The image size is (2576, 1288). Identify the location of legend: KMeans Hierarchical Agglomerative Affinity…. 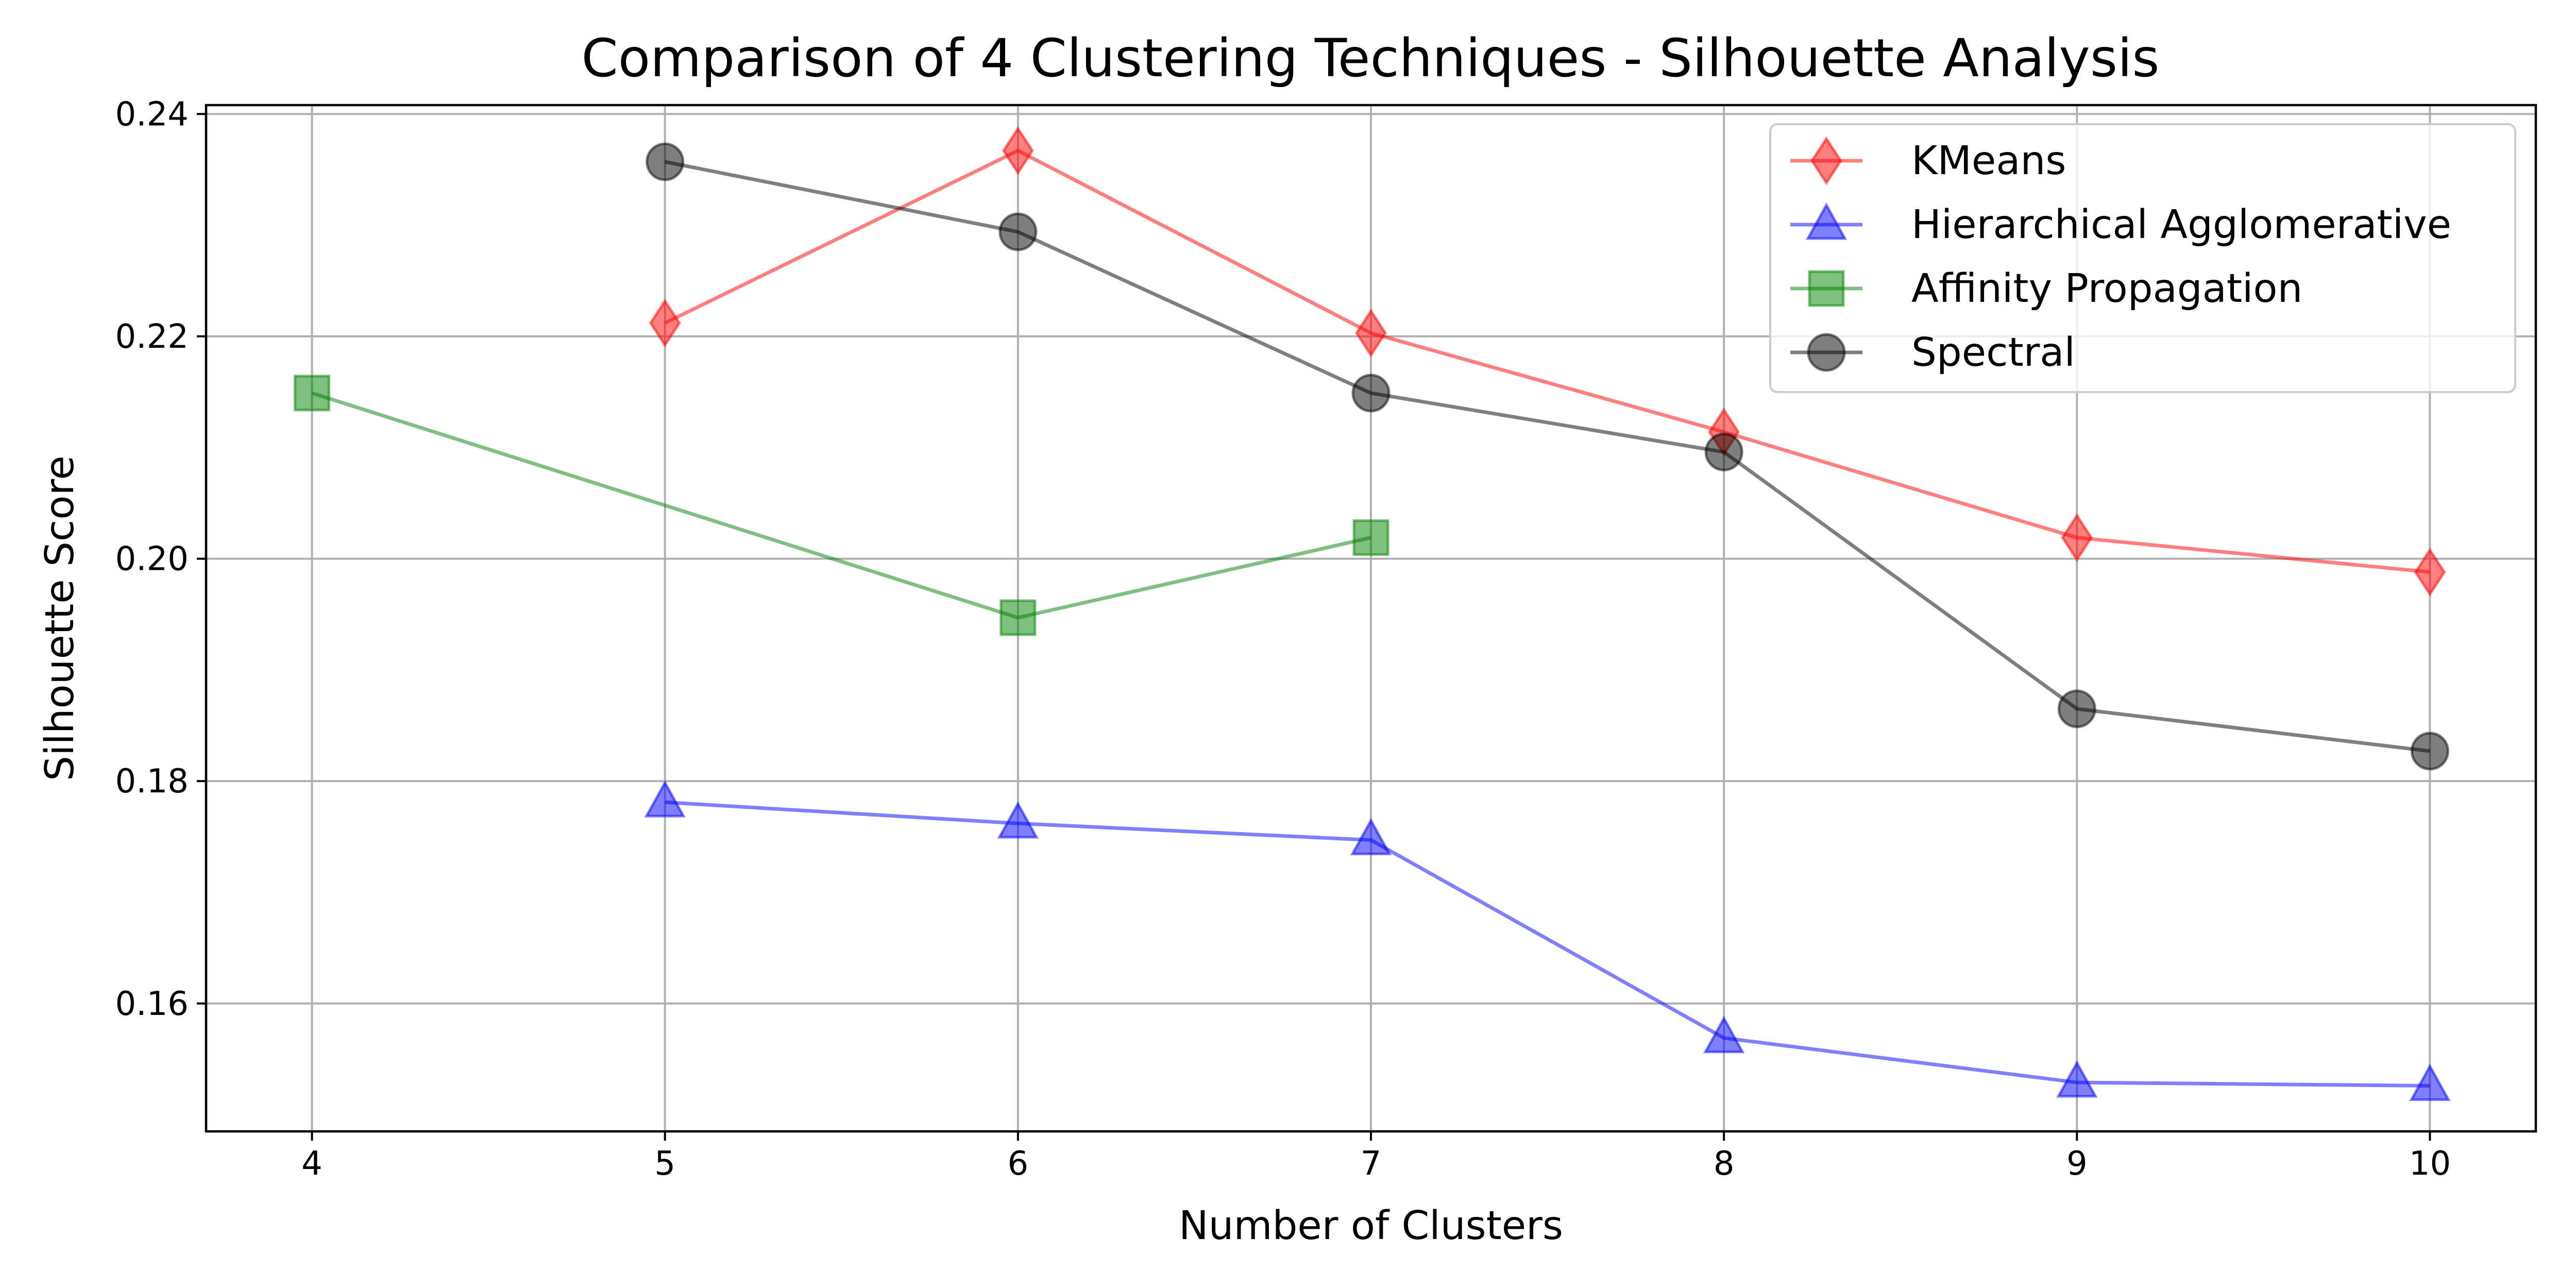
(2142, 258).